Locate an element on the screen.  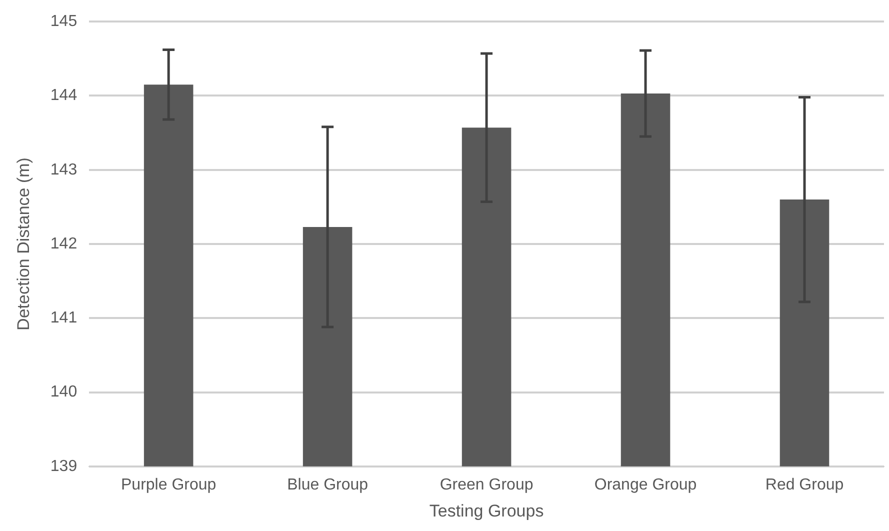
x-tick-label: Green Group is located at coordinates (487, 485).